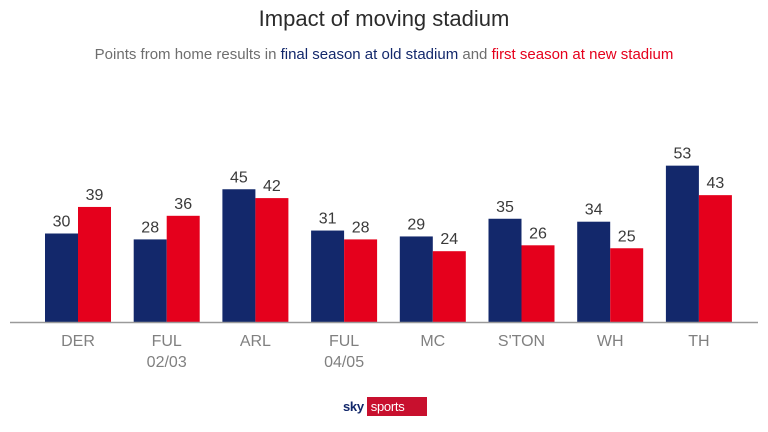 This screenshot has width=768, height=432. Describe the element at coordinates (95, 195) in the screenshot. I see `data-label-new-0: 39` at that location.